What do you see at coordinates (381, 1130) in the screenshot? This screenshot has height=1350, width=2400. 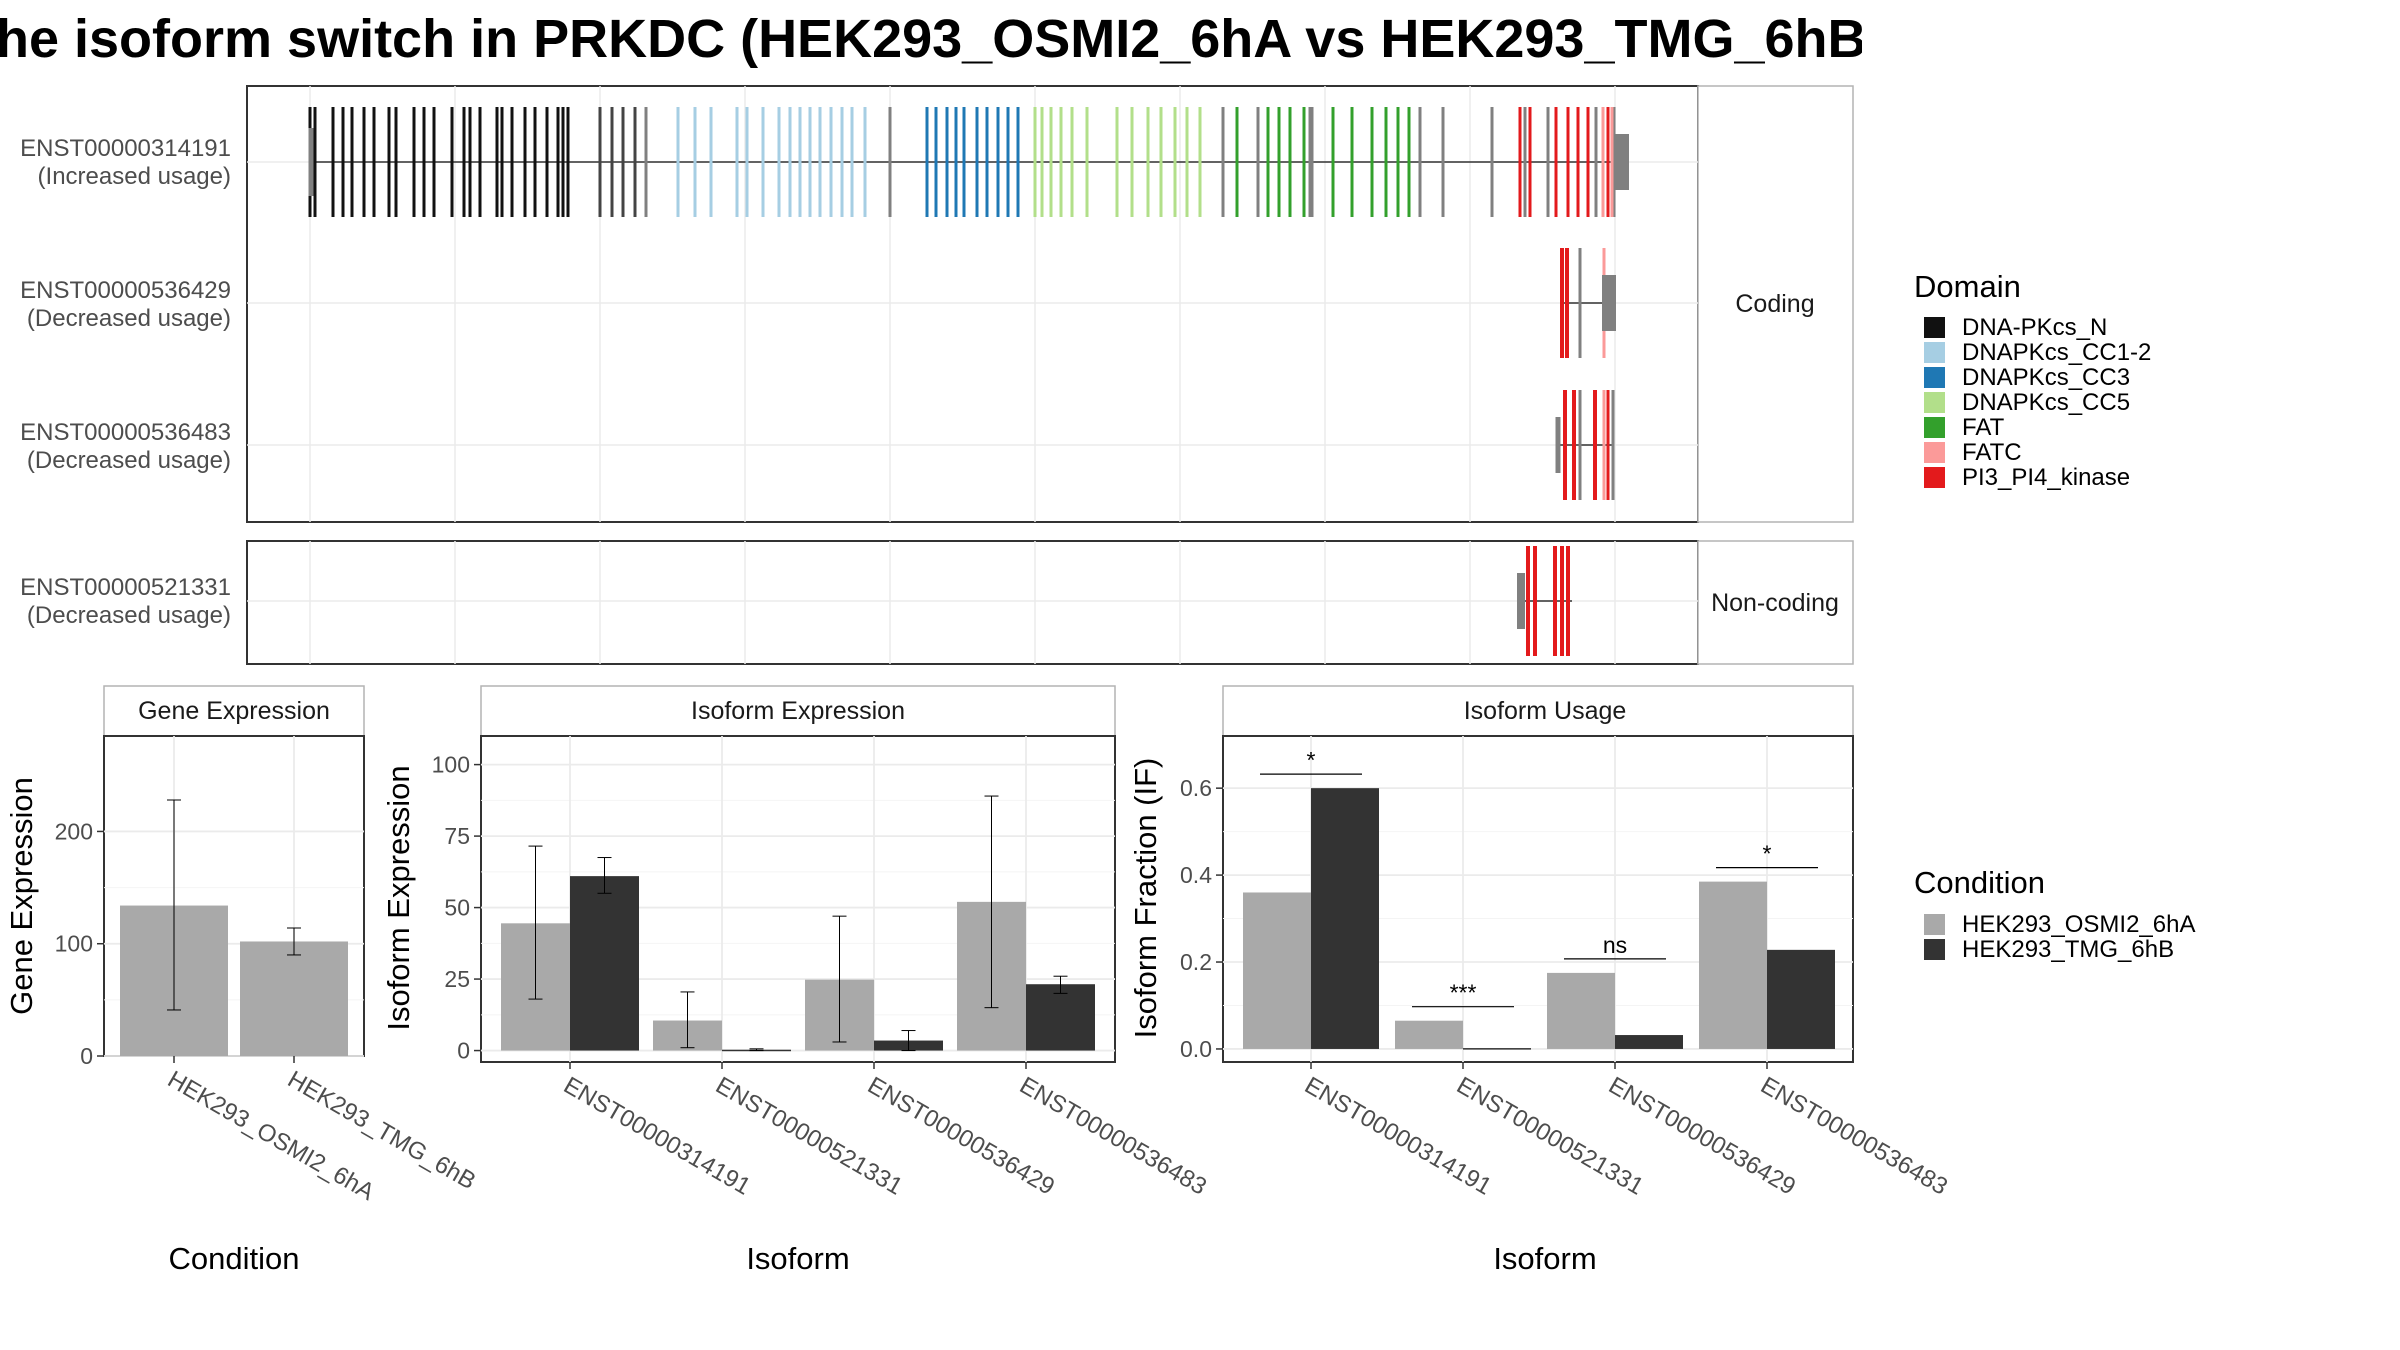 I see `x-tick-label: HEK293_TMG_6hB` at bounding box center [381, 1130].